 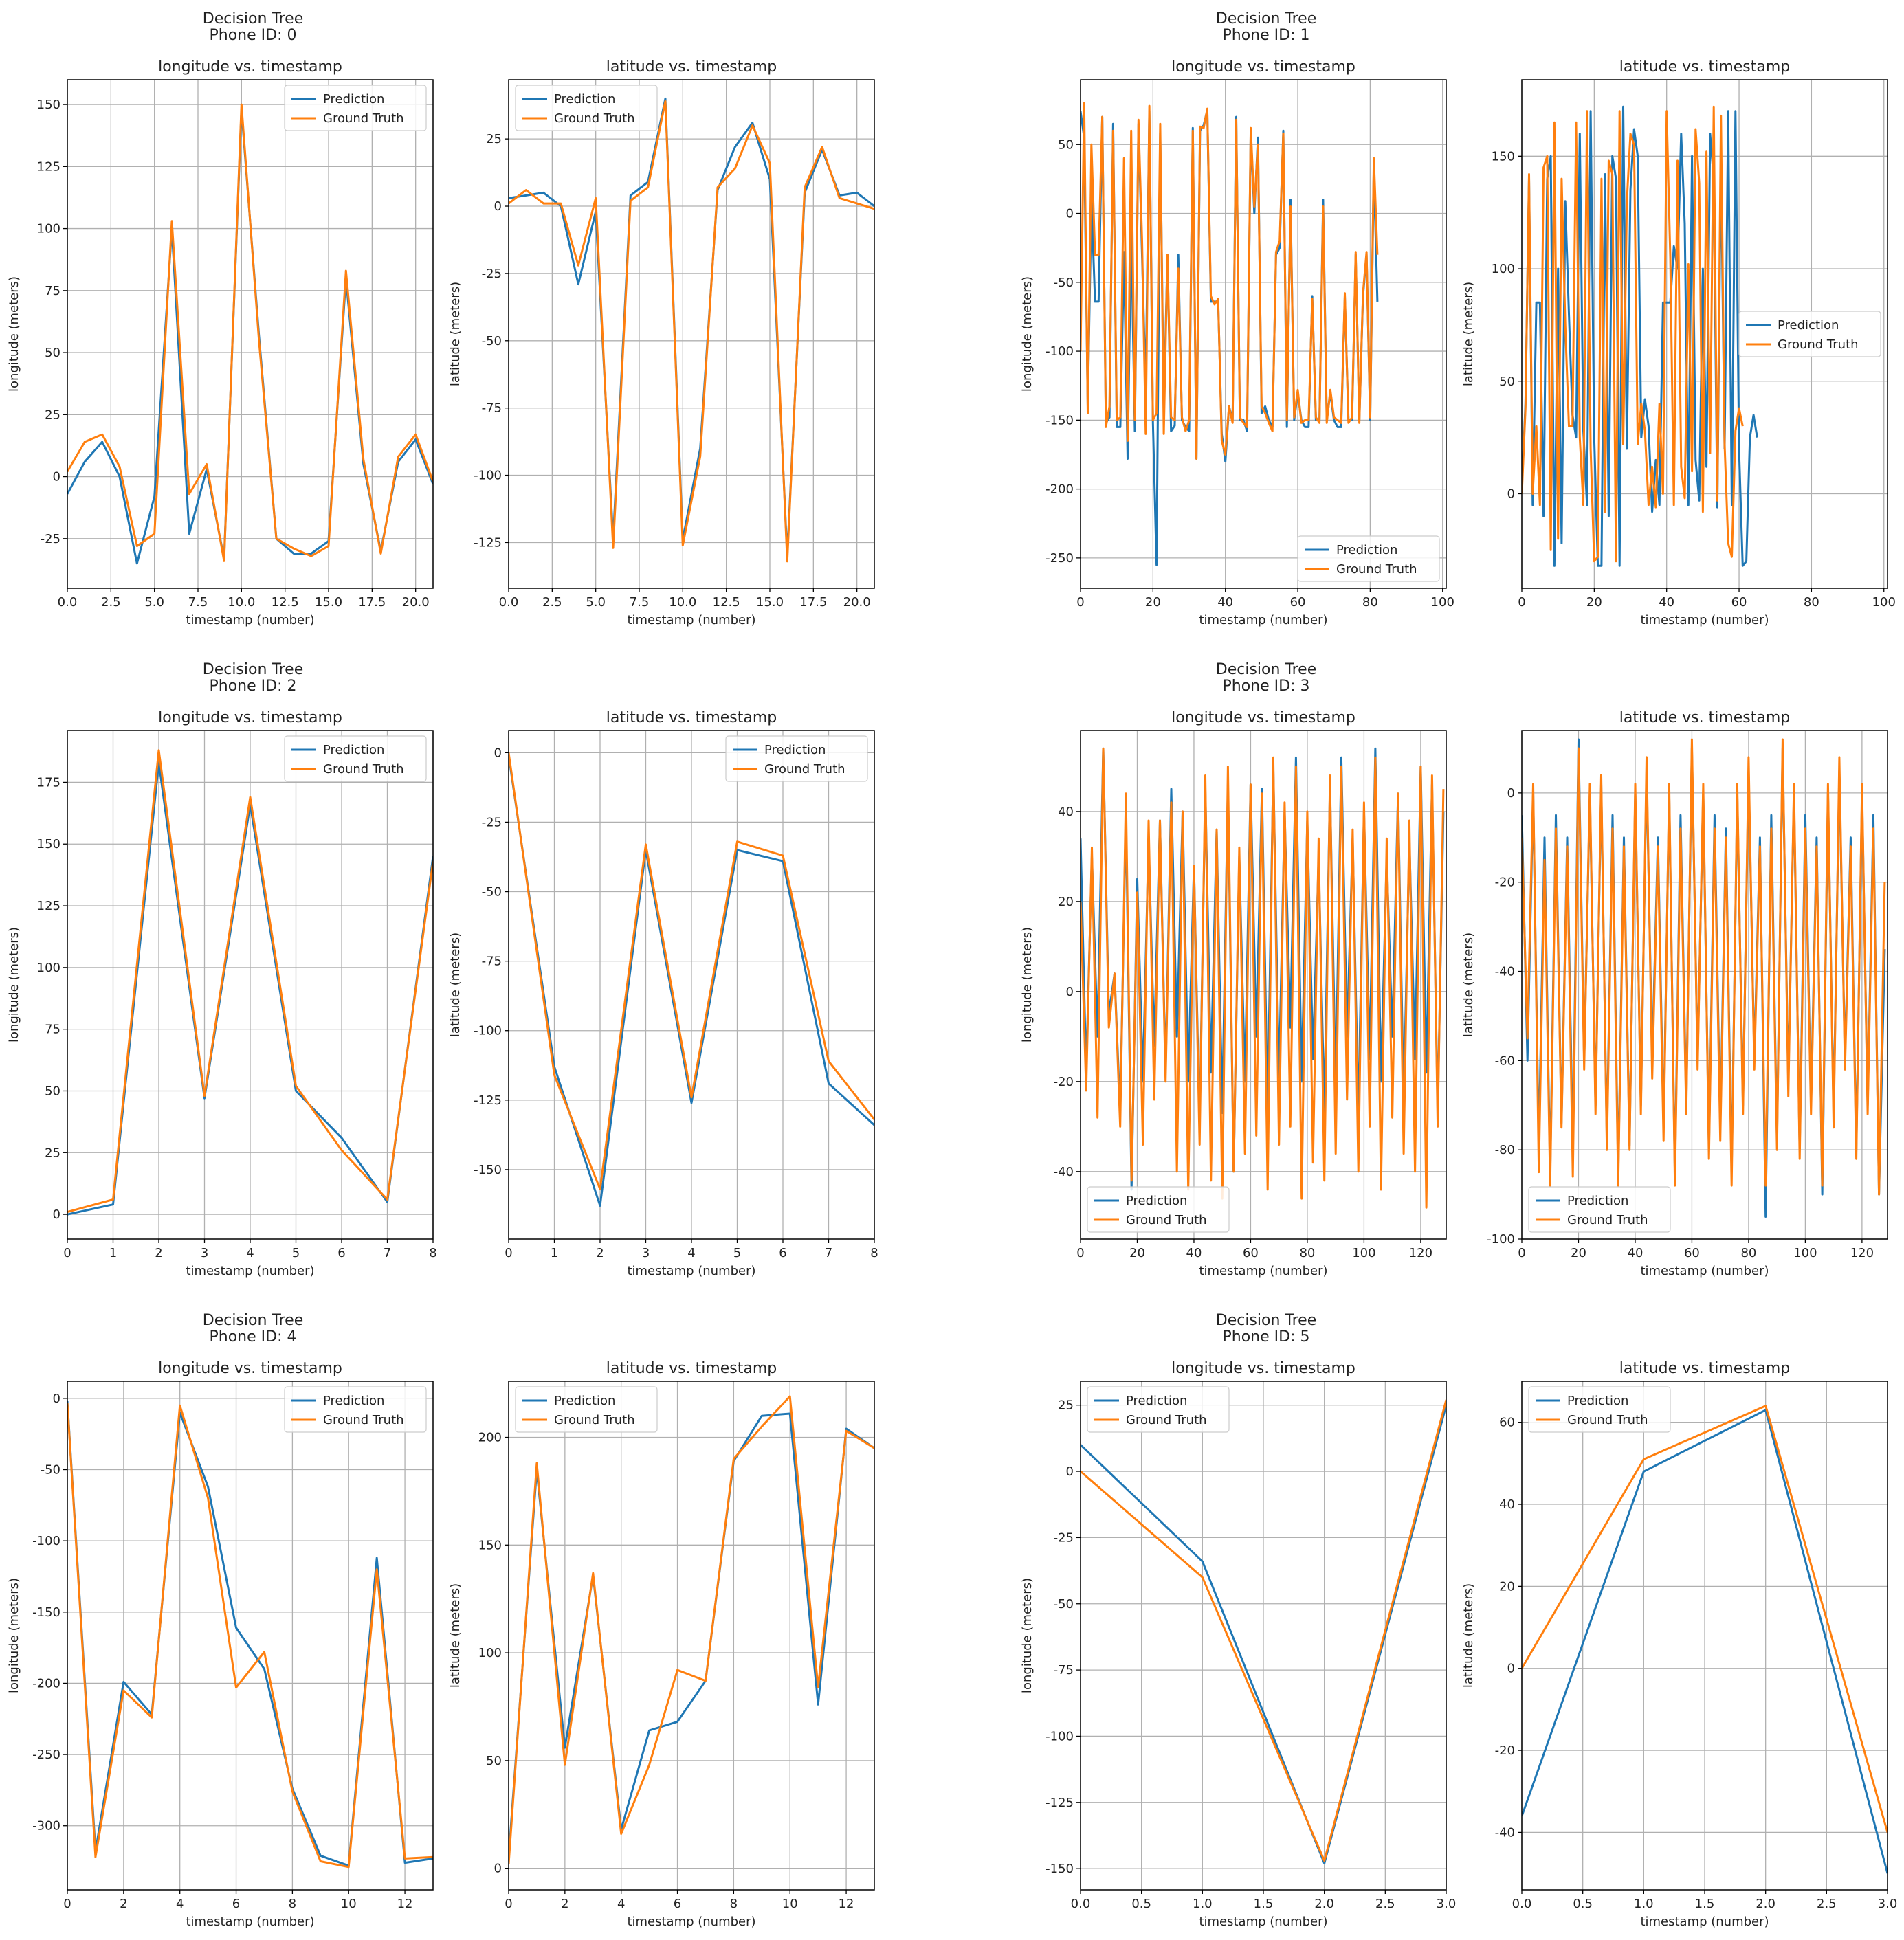 What do you see at coordinates (1644, 1904) in the screenshot?
I see `x-tick-label: 1.0` at bounding box center [1644, 1904].